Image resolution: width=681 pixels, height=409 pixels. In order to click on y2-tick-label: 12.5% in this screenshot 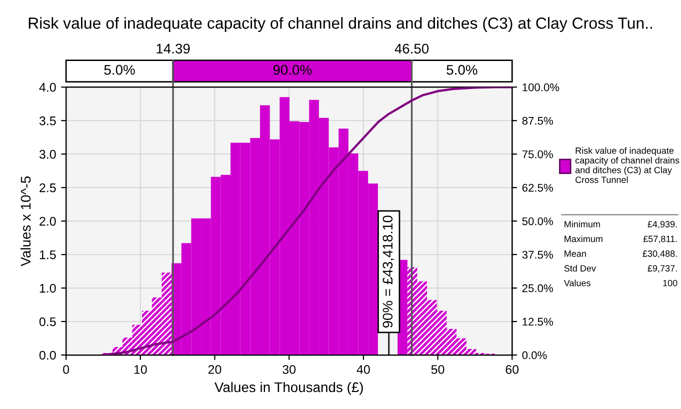, I will do `click(537, 322)`.